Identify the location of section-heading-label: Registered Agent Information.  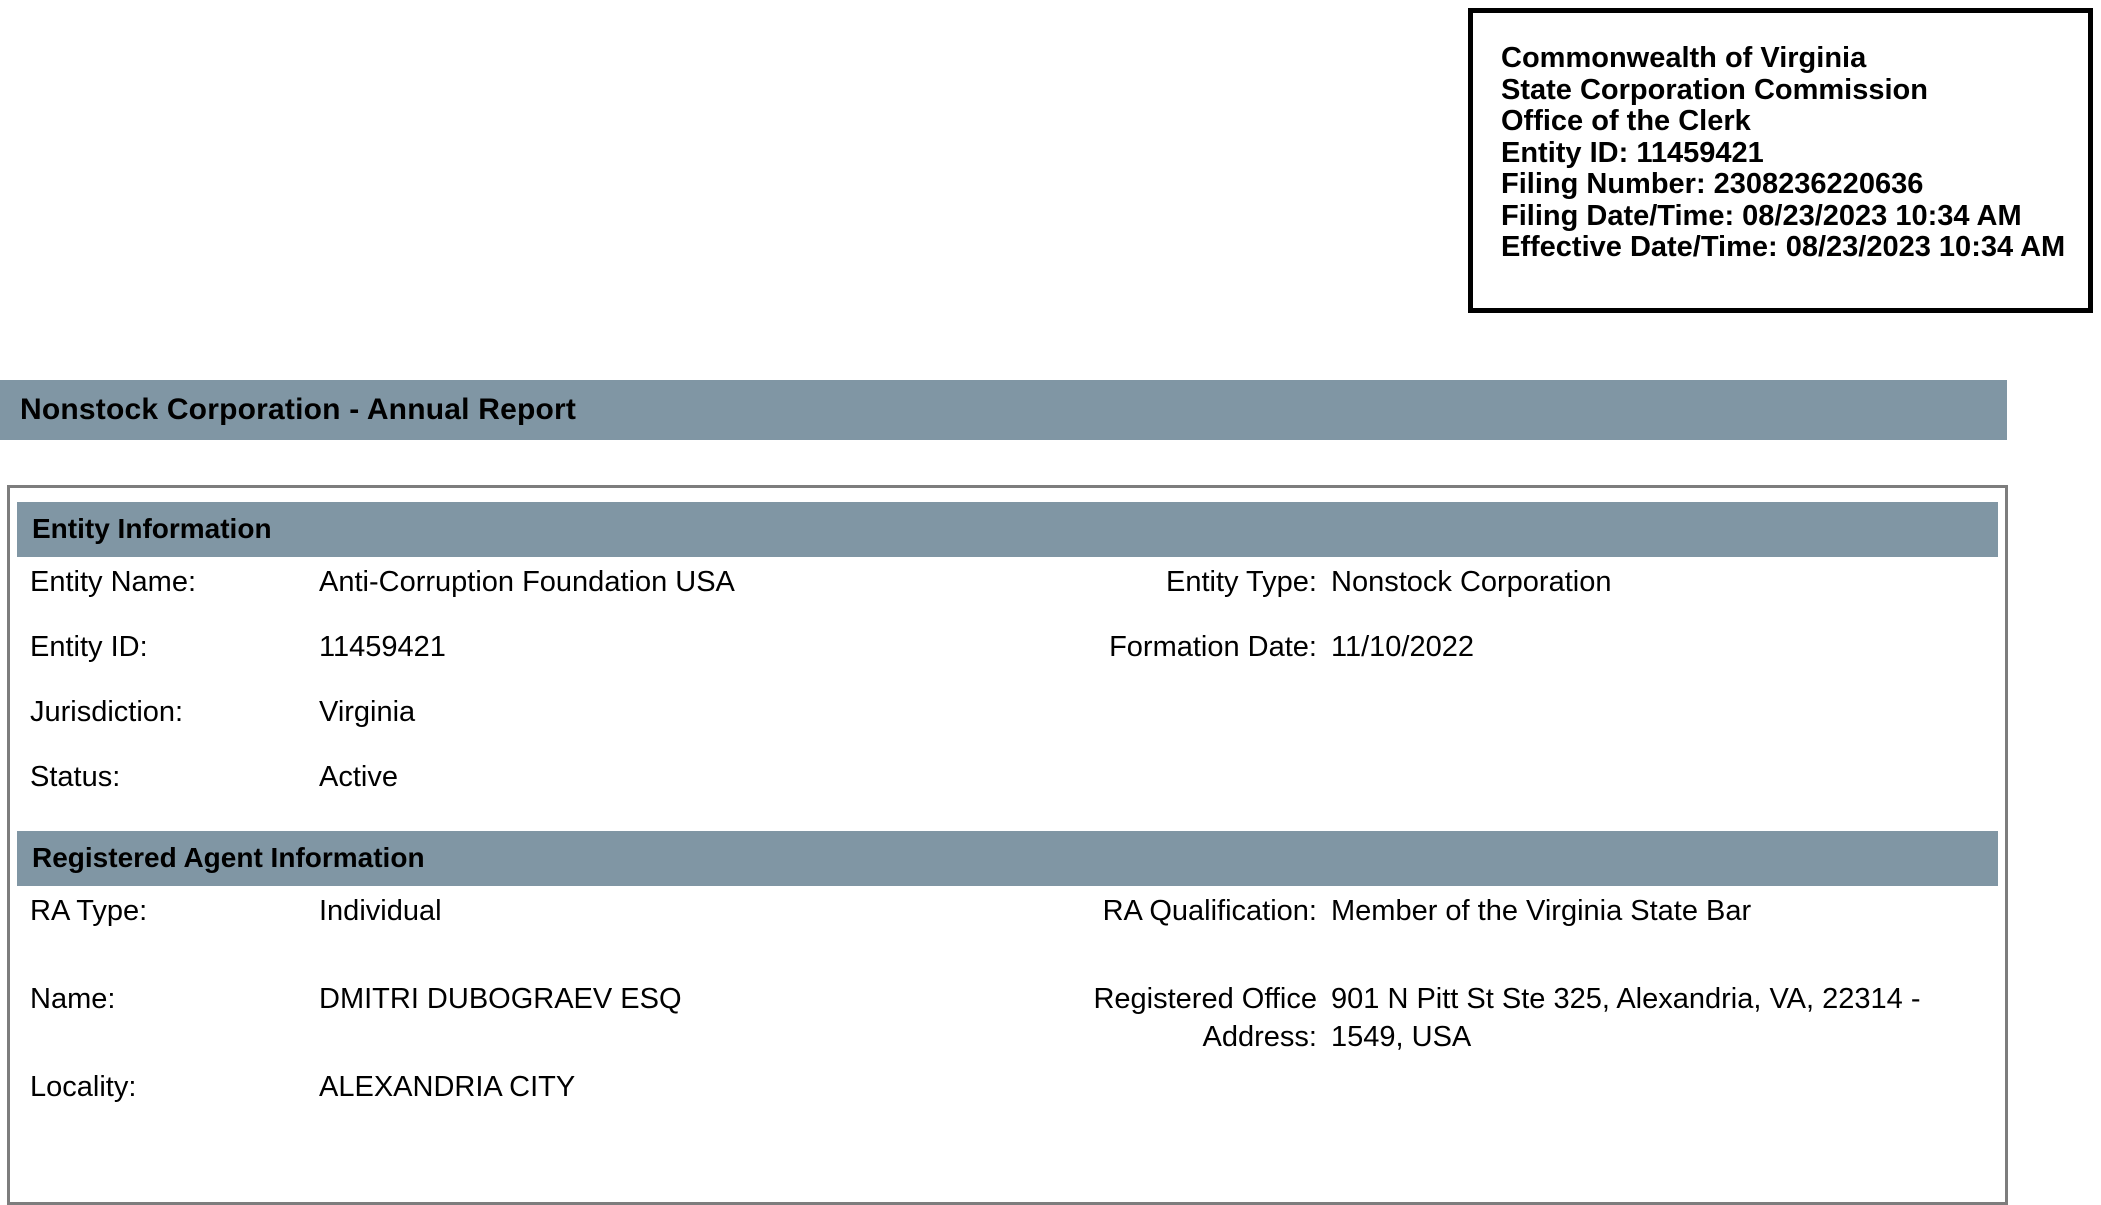
(228, 857).